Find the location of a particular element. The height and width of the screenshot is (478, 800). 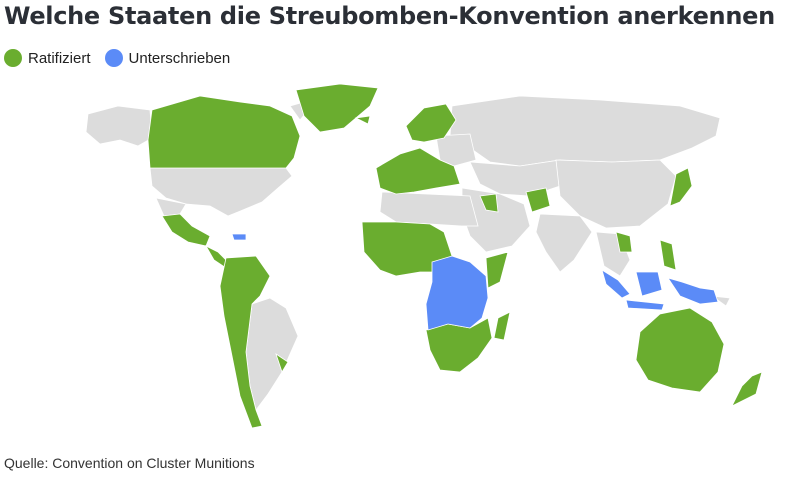

region-eastern-europe is located at coordinates (456, 150).